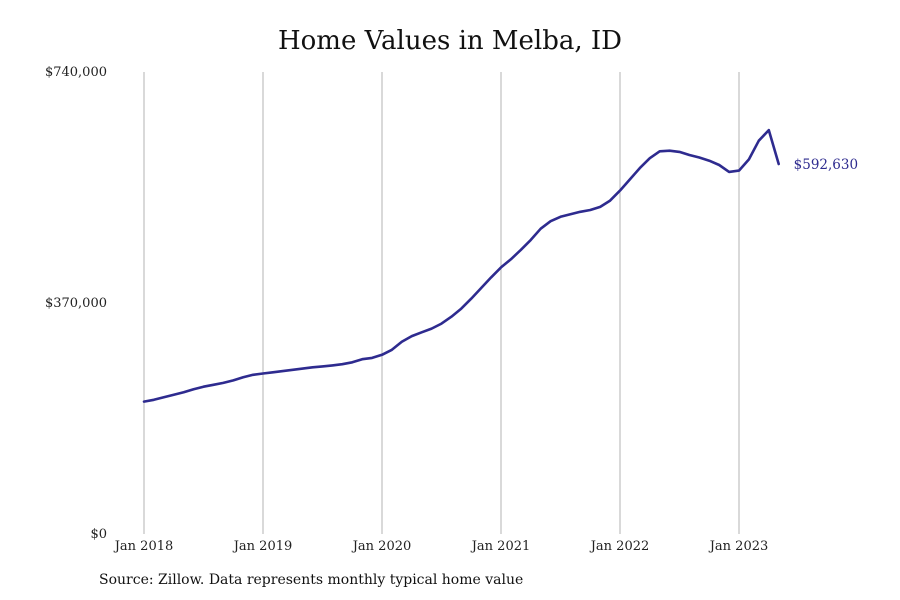 This screenshot has width=900, height=600. What do you see at coordinates (98, 534) in the screenshot?
I see `y-tick-label: $0` at bounding box center [98, 534].